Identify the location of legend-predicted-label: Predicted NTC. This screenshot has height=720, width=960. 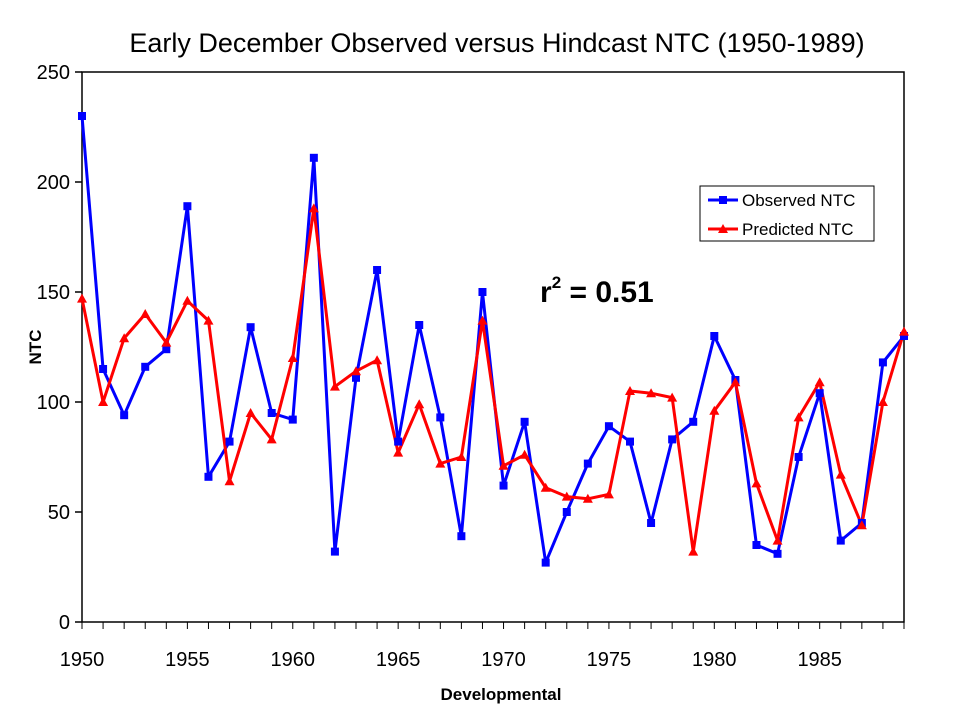
(797, 229).